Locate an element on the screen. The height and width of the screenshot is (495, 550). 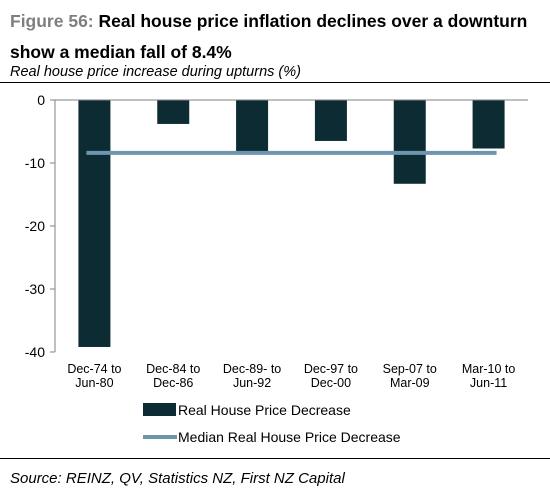
x-tick-label: Dec-84 to Dec-86 is located at coordinates (173, 376).